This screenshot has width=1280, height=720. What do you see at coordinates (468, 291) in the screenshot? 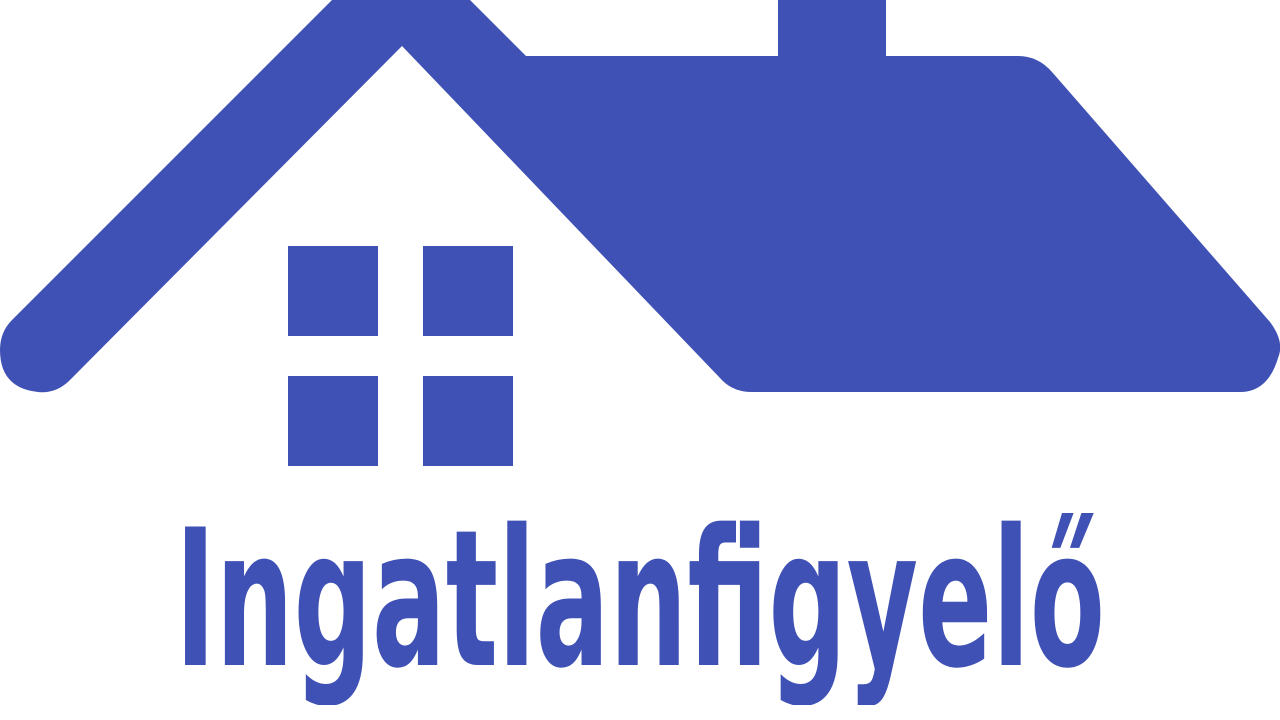
I see `window-pane-top-right` at bounding box center [468, 291].